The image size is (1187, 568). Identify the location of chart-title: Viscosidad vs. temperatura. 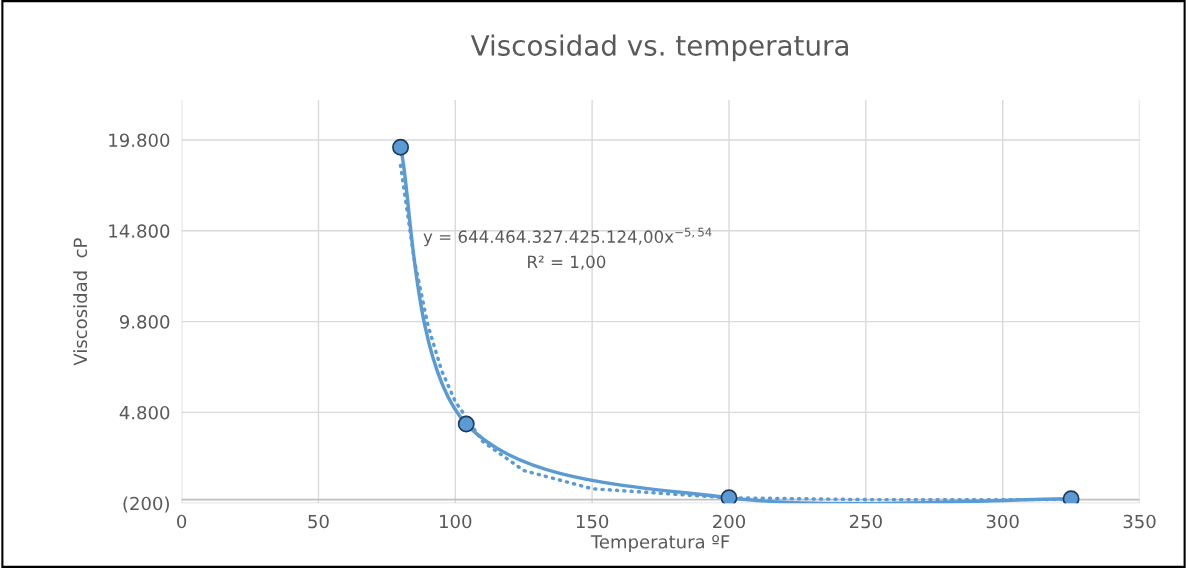
(659, 48).